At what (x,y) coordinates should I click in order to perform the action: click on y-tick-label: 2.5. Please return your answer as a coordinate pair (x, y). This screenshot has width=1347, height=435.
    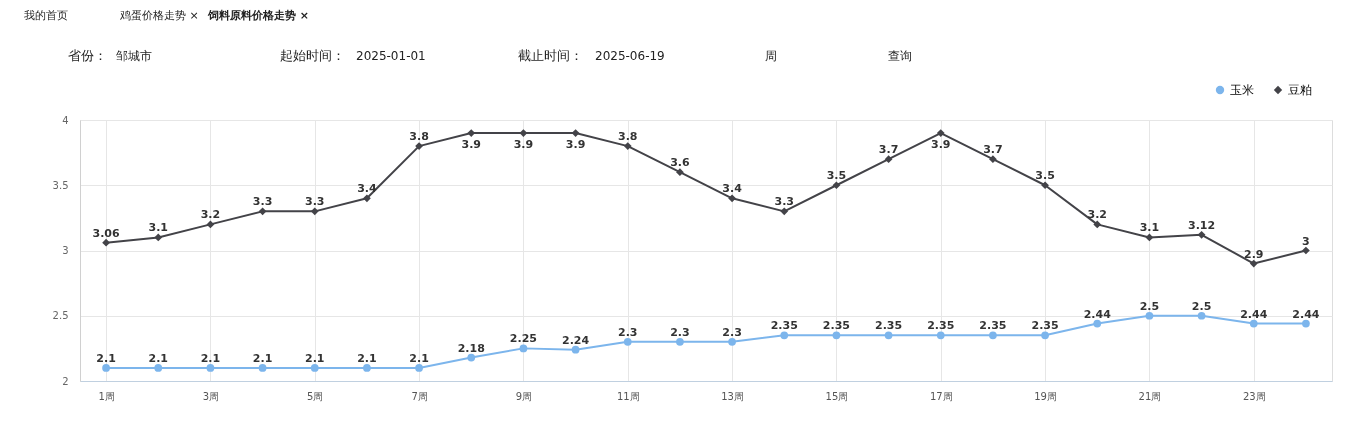
    Looking at the image, I should click on (60, 316).